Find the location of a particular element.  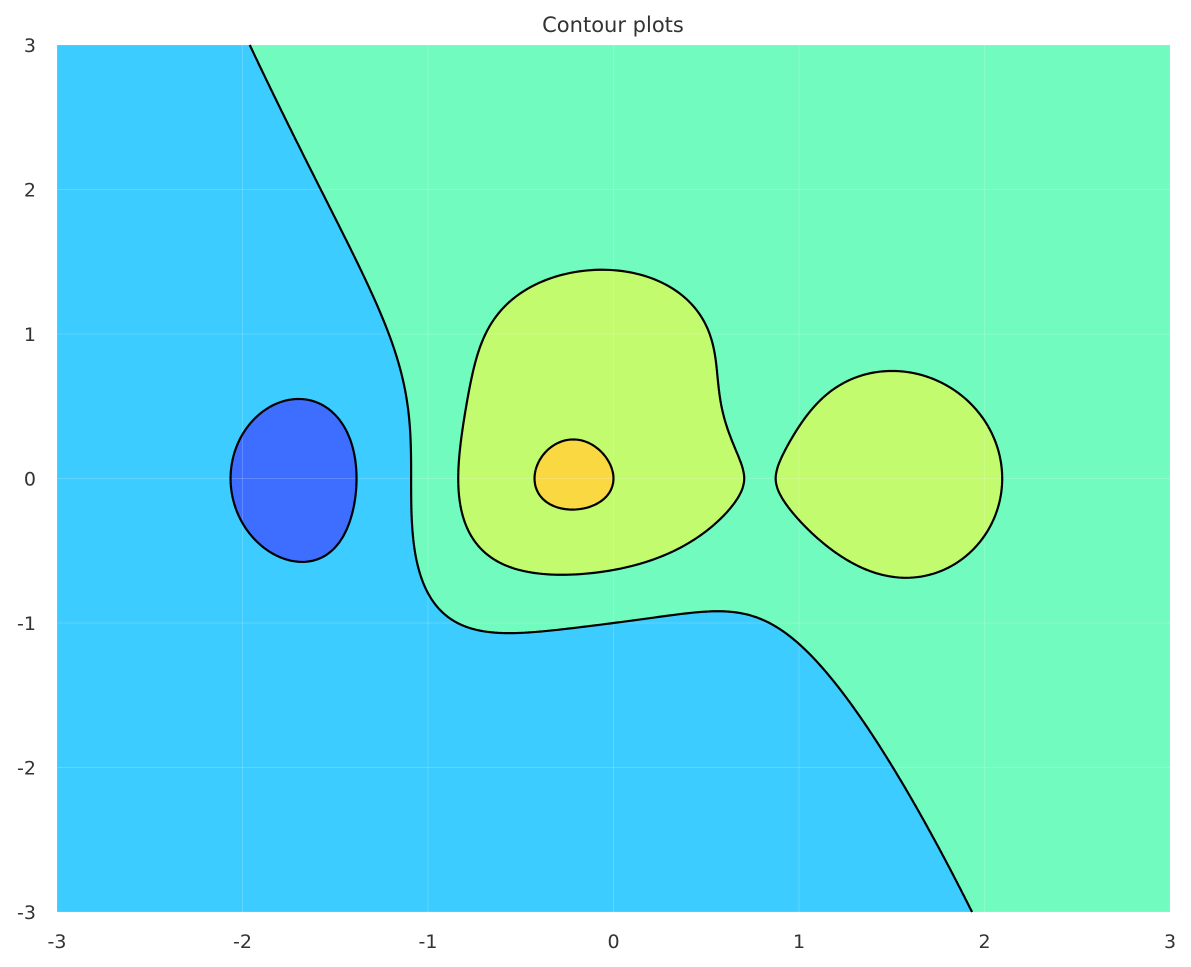

x-tick-label: 1 is located at coordinates (799, 942).